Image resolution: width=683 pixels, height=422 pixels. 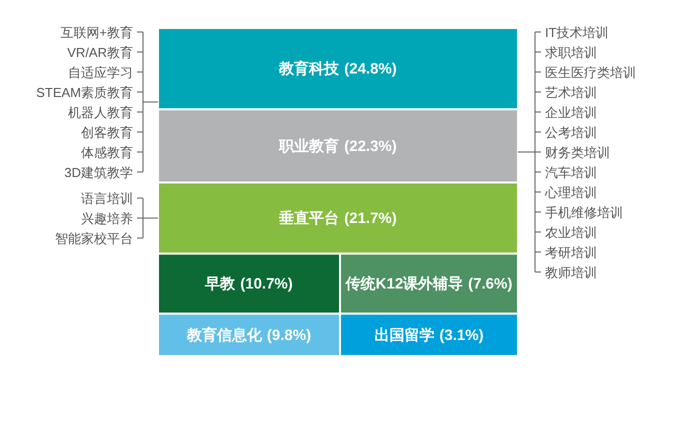 What do you see at coordinates (96, 32) in the screenshot?
I see `text: 互联网+教育` at bounding box center [96, 32].